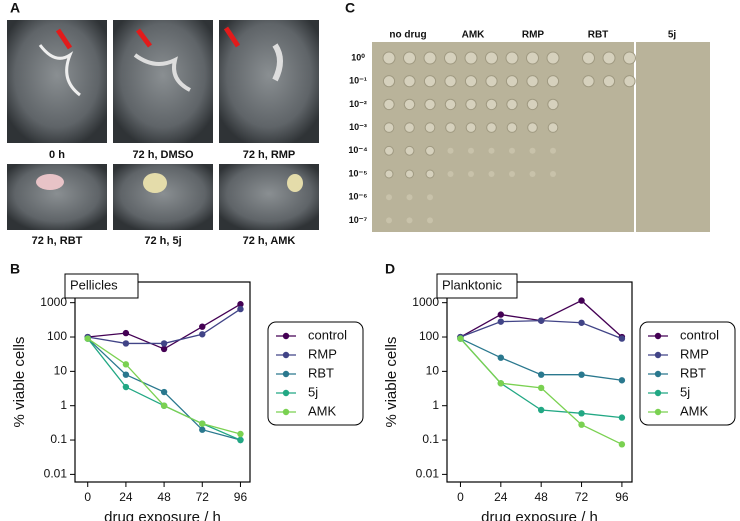 The height and width of the screenshot is (521, 740). I want to click on legend-frame, so click(315, 373).